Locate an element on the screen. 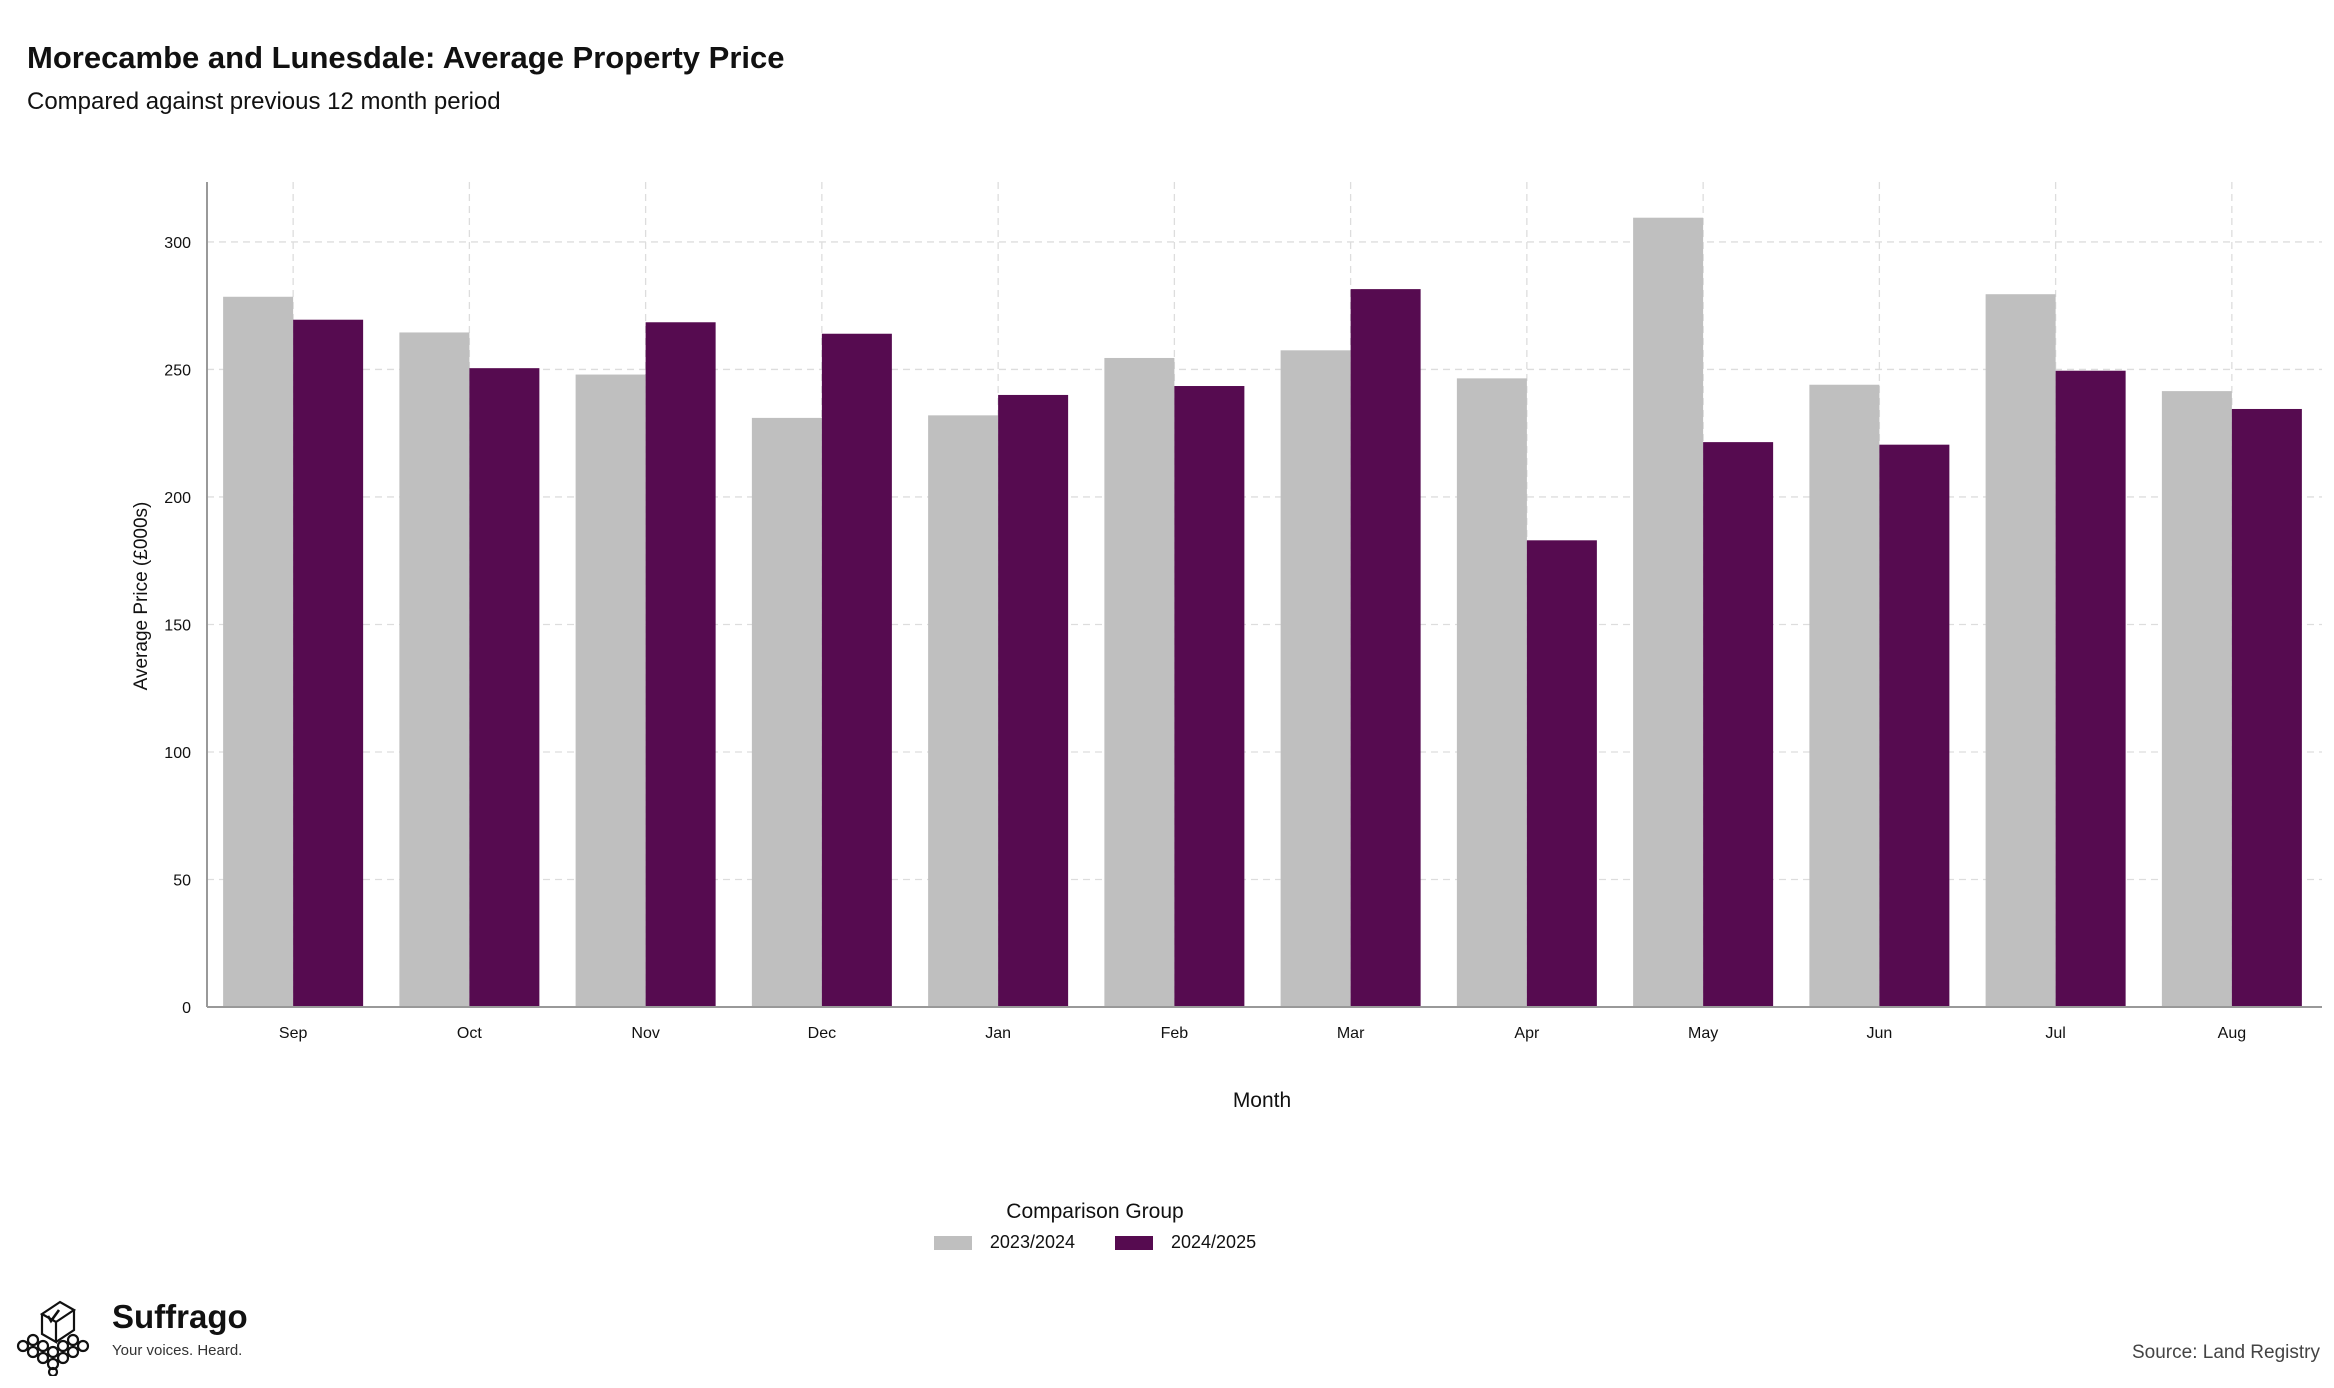 Image resolution: width=2334 pixels, height=1388 pixels. bar-2023-2024-may is located at coordinates (1668, 612).